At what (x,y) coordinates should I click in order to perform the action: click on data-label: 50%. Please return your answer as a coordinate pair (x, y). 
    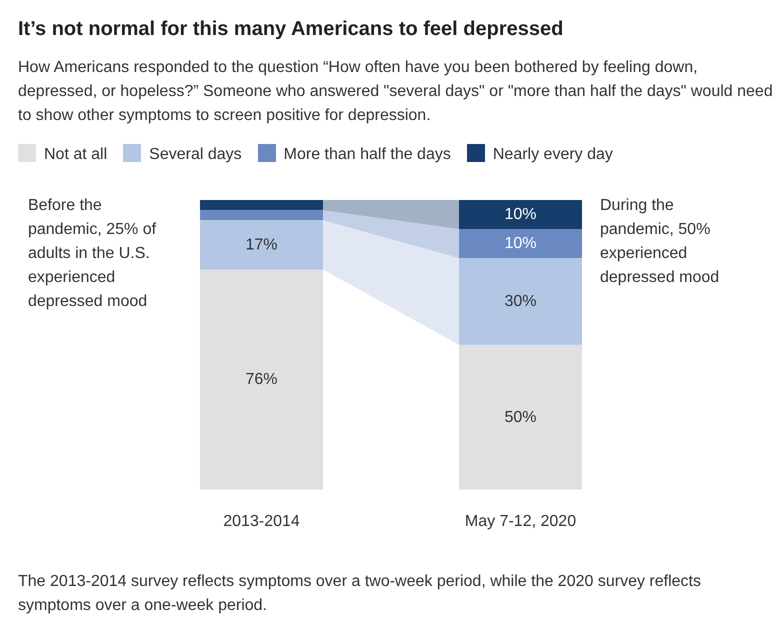
    Looking at the image, I should click on (520, 417).